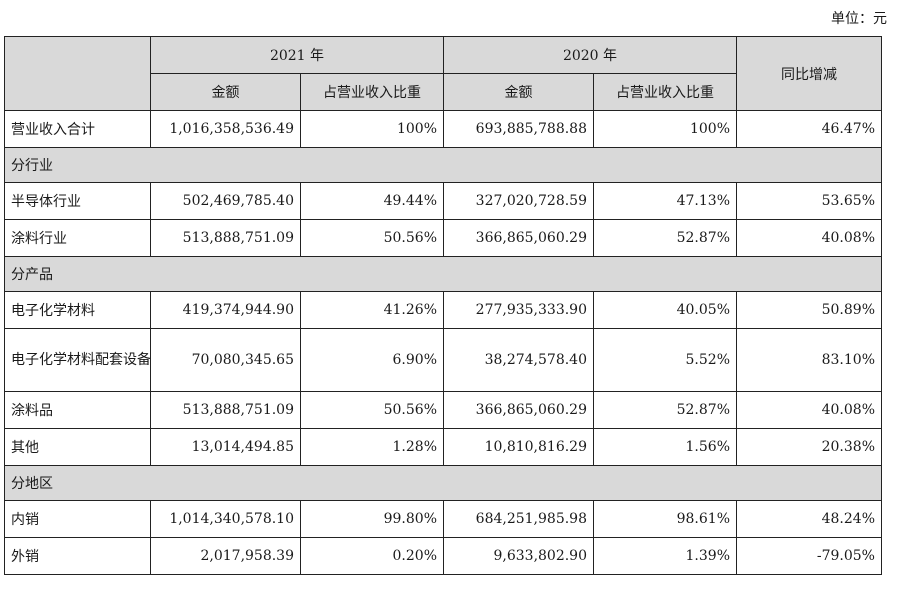 This screenshot has height=589, width=901. What do you see at coordinates (518, 556) in the screenshot?
I see `amount-2020: 9,633,802.90` at bounding box center [518, 556].